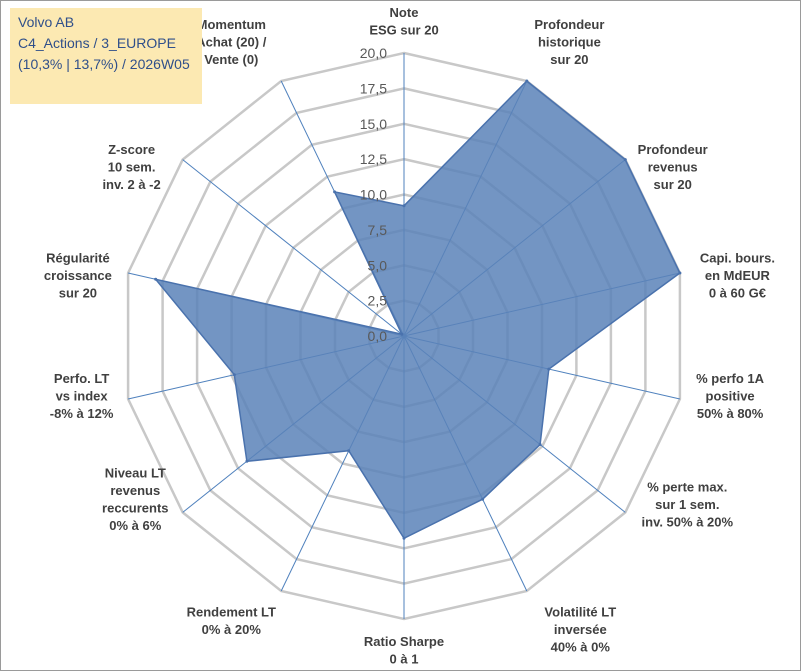 This screenshot has width=801, height=672. Describe the element at coordinates (580, 612) in the screenshot. I see `axis-label-line: Volatilité LT` at that location.